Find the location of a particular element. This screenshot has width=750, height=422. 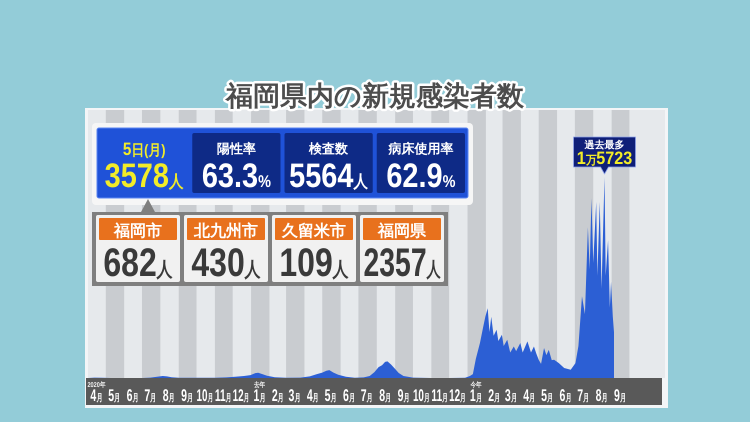

info-value: 5564人 is located at coordinates (328, 175).